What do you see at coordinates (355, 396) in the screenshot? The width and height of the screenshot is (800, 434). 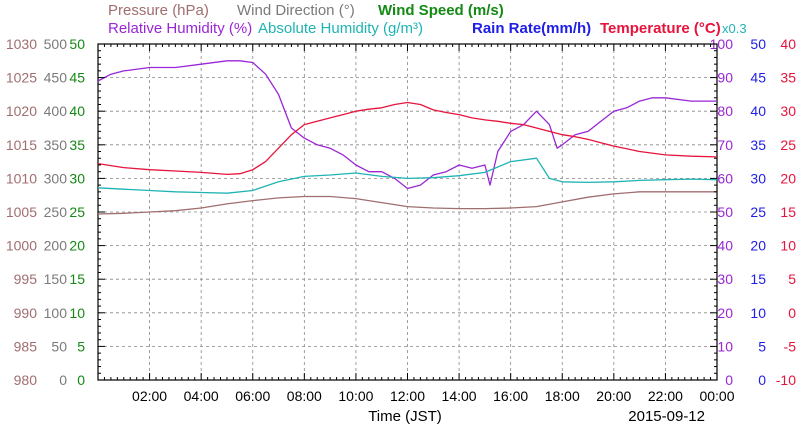 I see `x-tick-label: 10:00` at bounding box center [355, 396].